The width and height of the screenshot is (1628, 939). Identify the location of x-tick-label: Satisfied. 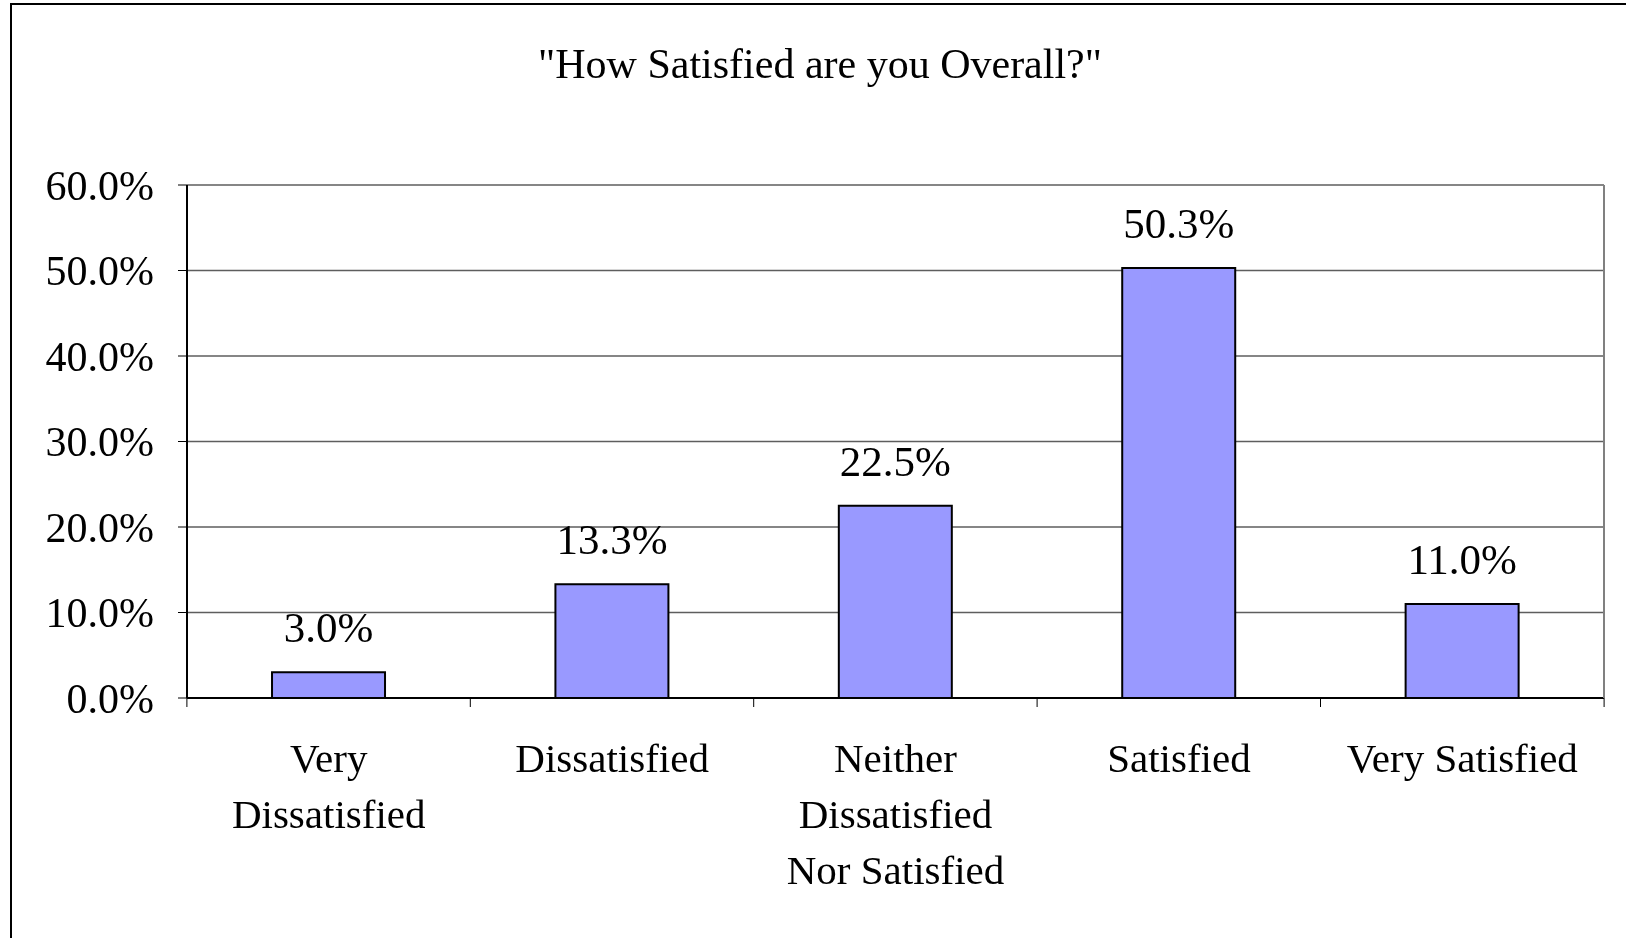
(1179, 758).